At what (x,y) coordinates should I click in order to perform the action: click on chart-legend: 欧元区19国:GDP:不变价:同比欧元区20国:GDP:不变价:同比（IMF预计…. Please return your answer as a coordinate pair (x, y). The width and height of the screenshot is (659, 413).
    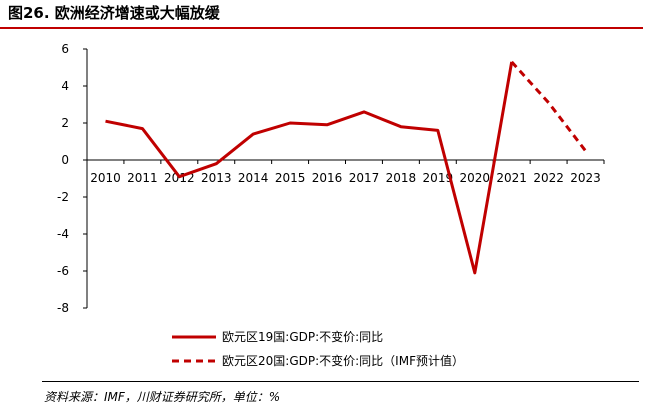
    Looking at the image, I should click on (318, 348).